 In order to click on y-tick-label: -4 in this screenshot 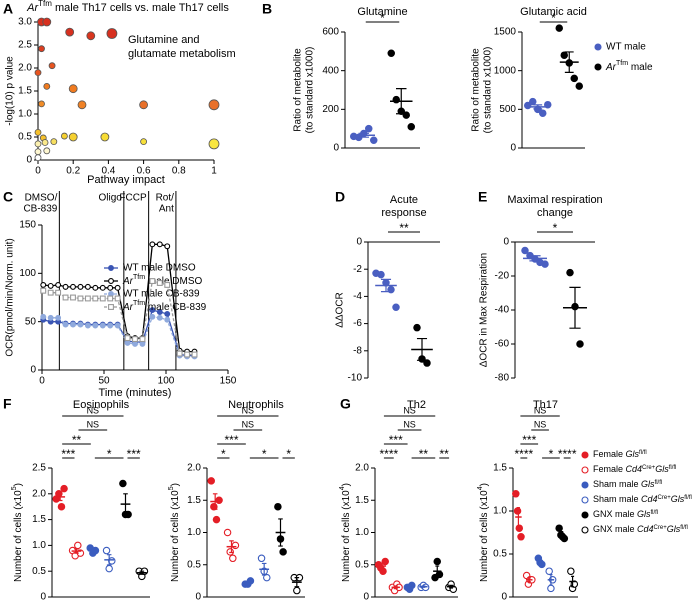, I will do `click(357, 296)`.